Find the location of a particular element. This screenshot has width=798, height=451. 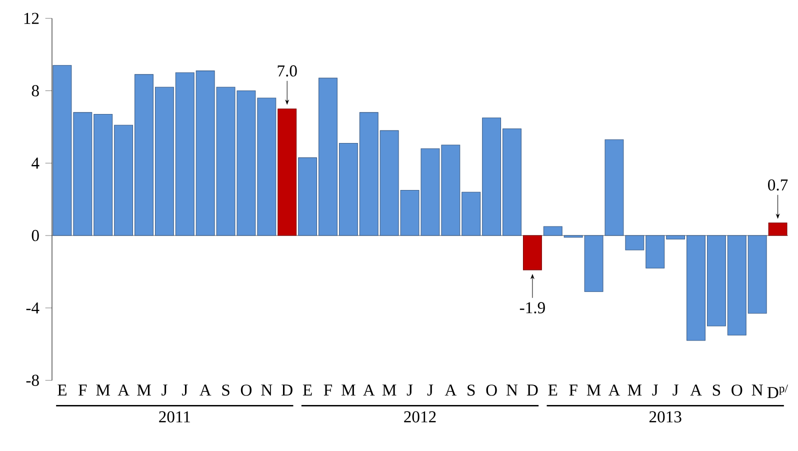

y-tick-label: 8 is located at coordinates (35, 90).